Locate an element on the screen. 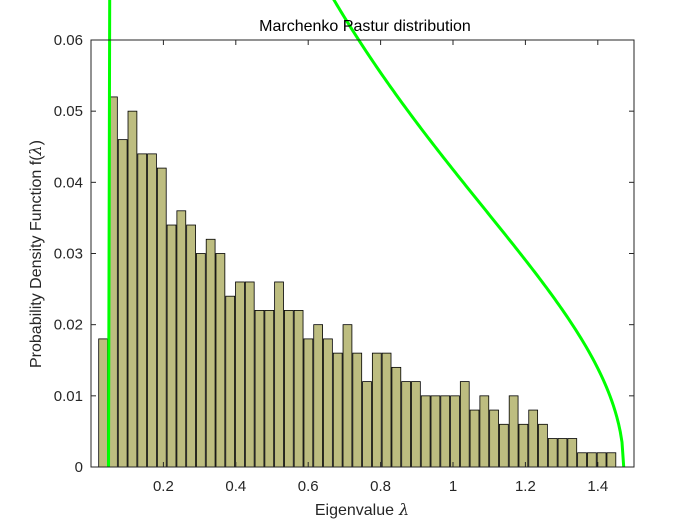 This screenshot has height=525, width=700. x-axis-title: Eigenvalue λ is located at coordinates (362, 509).